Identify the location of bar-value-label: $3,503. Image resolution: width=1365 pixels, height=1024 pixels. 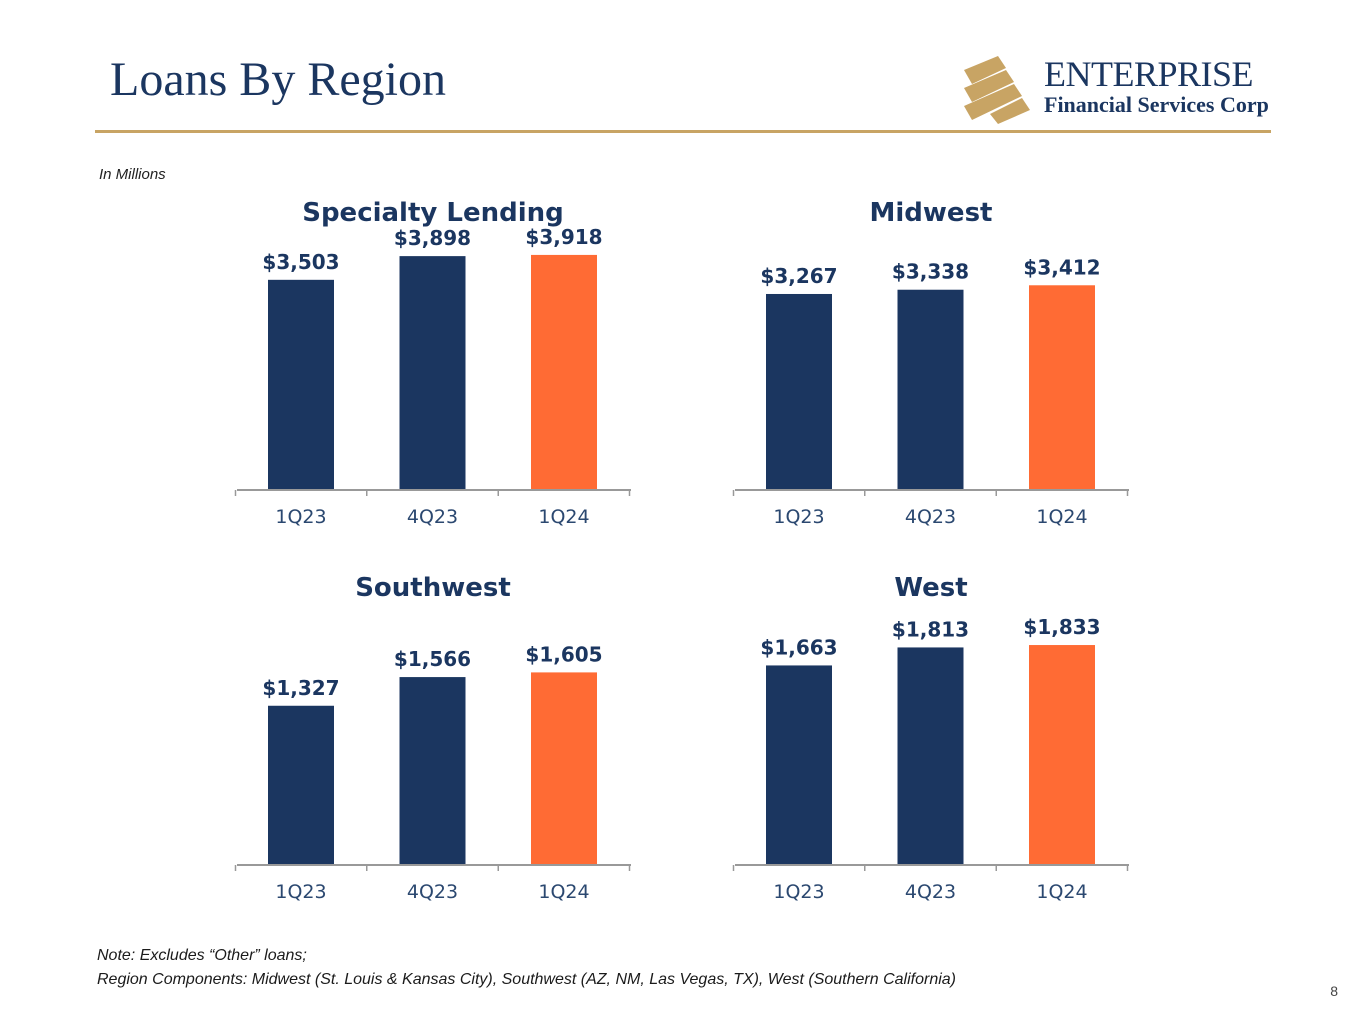
(300, 262).